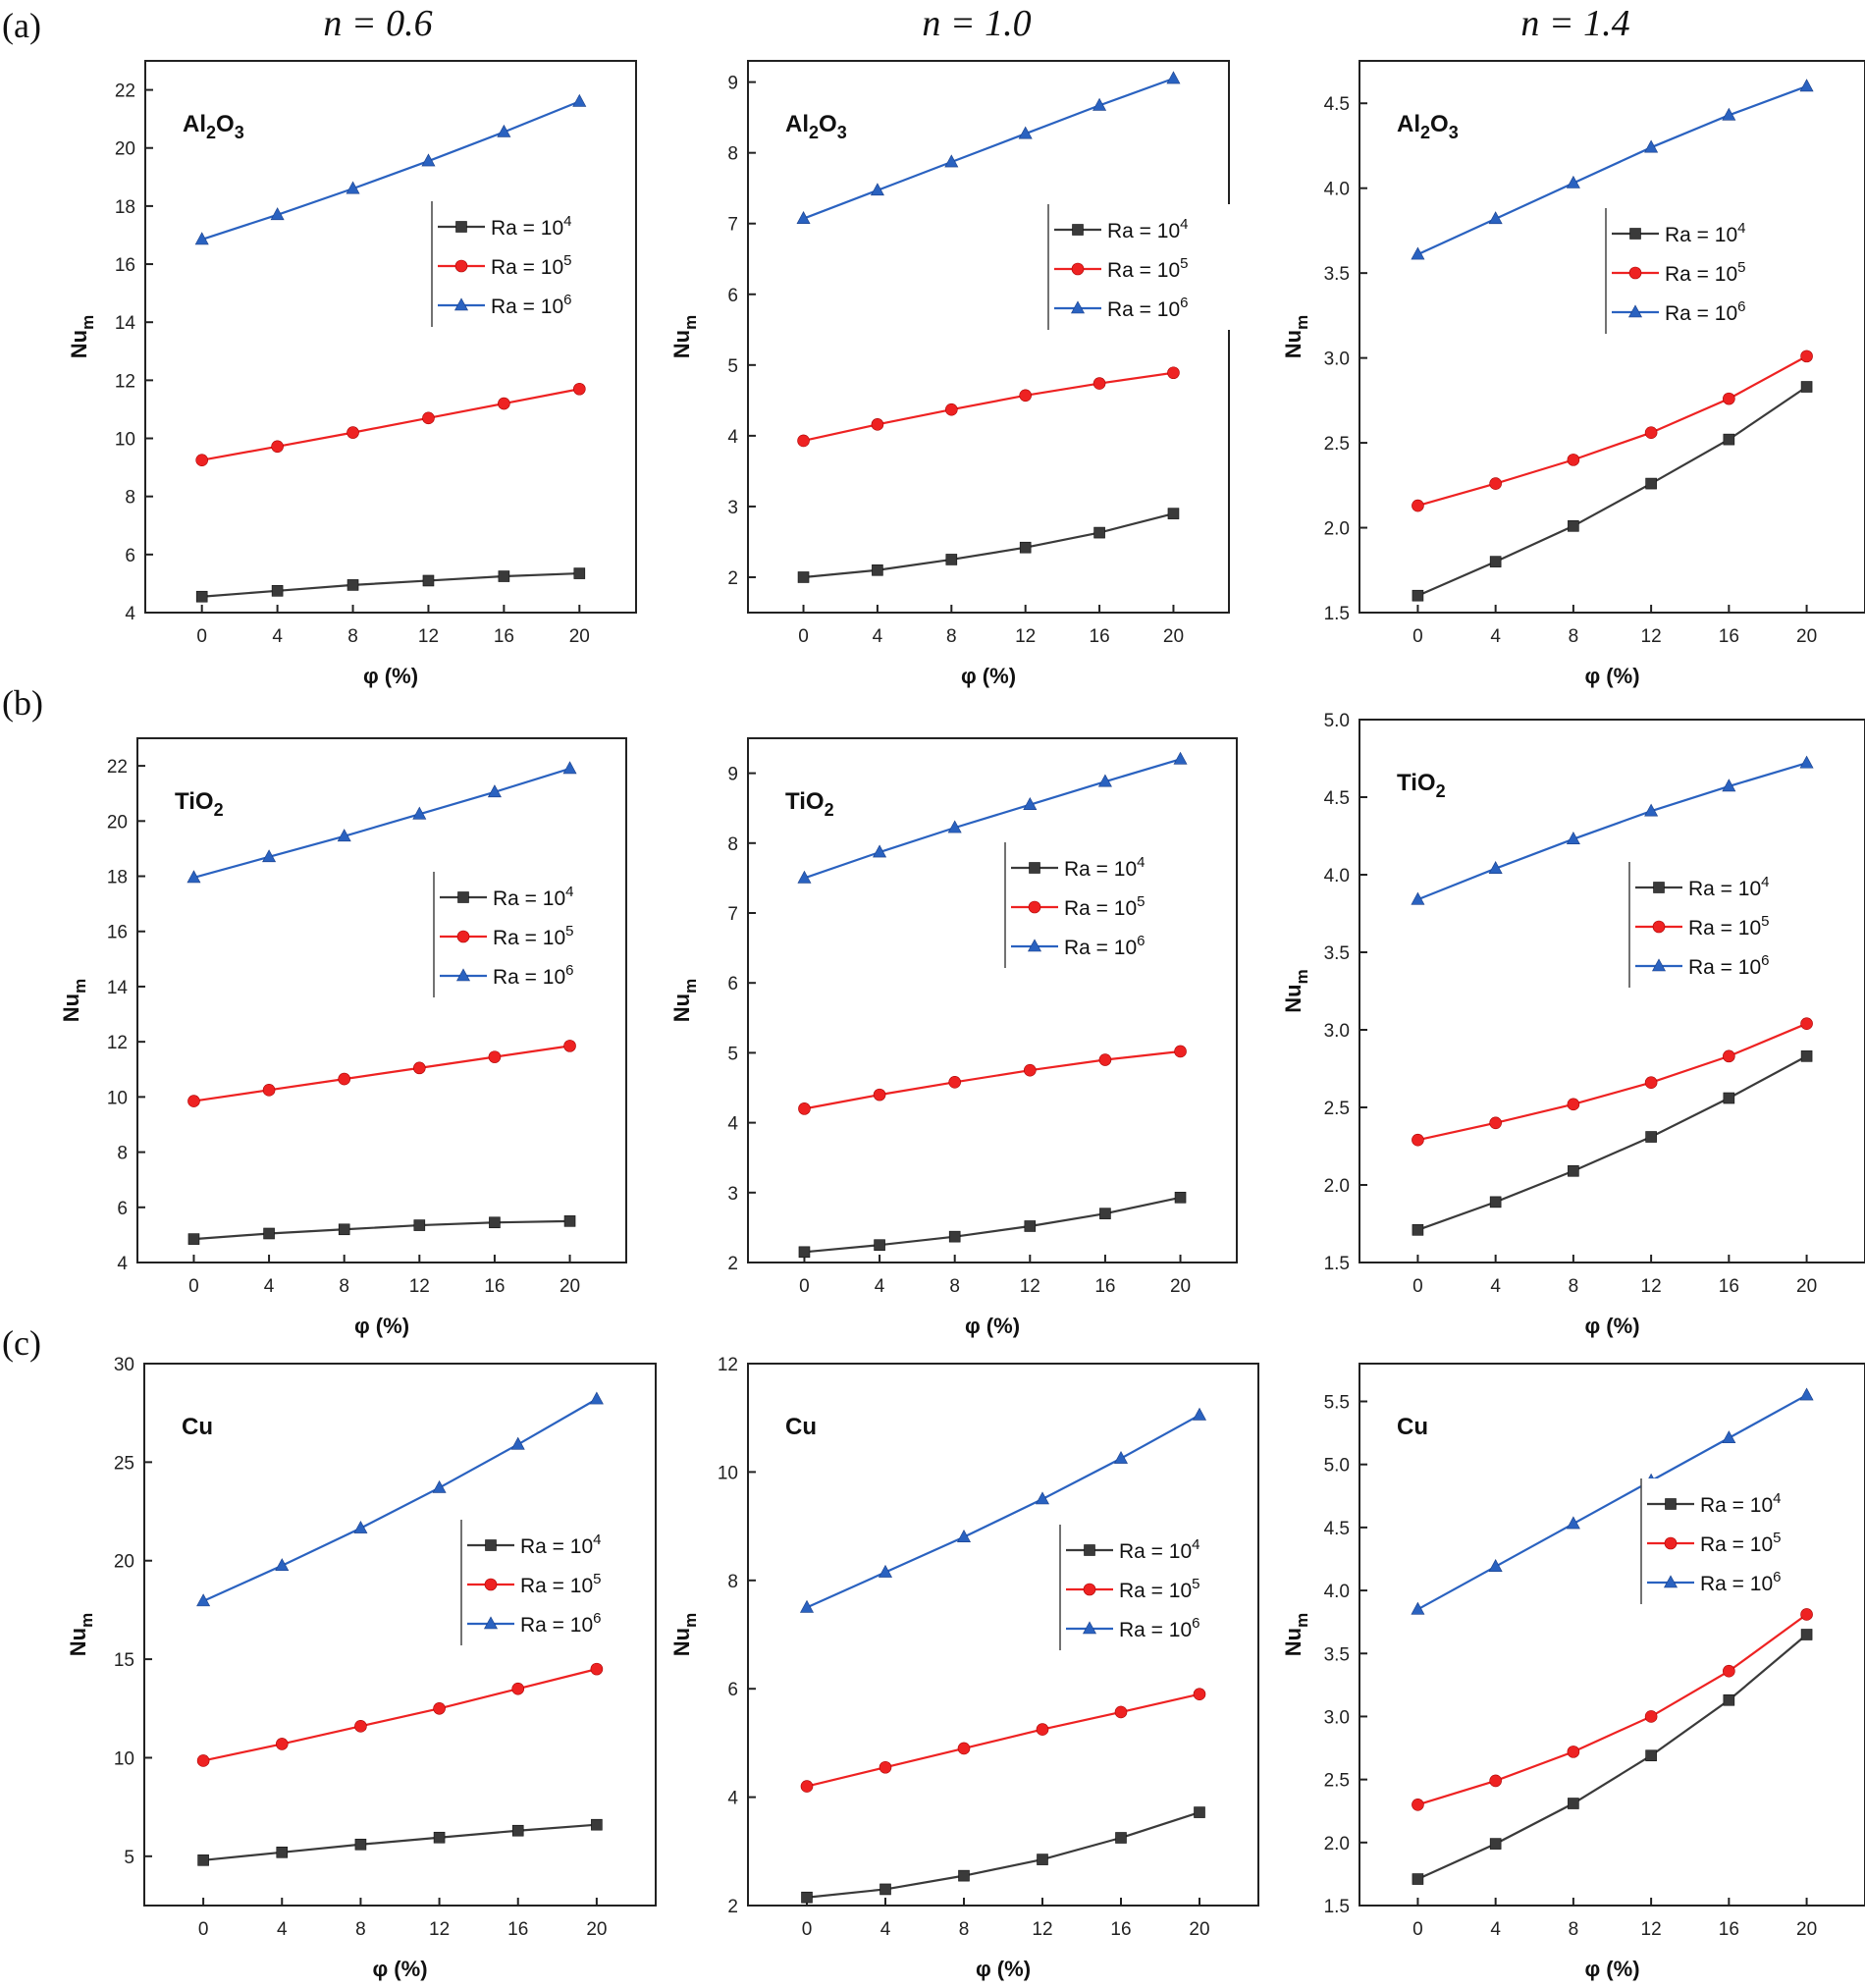 This screenshot has width=1865, height=1988. What do you see at coordinates (1337, 104) in the screenshot?
I see `y-tick-label: 4.5` at bounding box center [1337, 104].